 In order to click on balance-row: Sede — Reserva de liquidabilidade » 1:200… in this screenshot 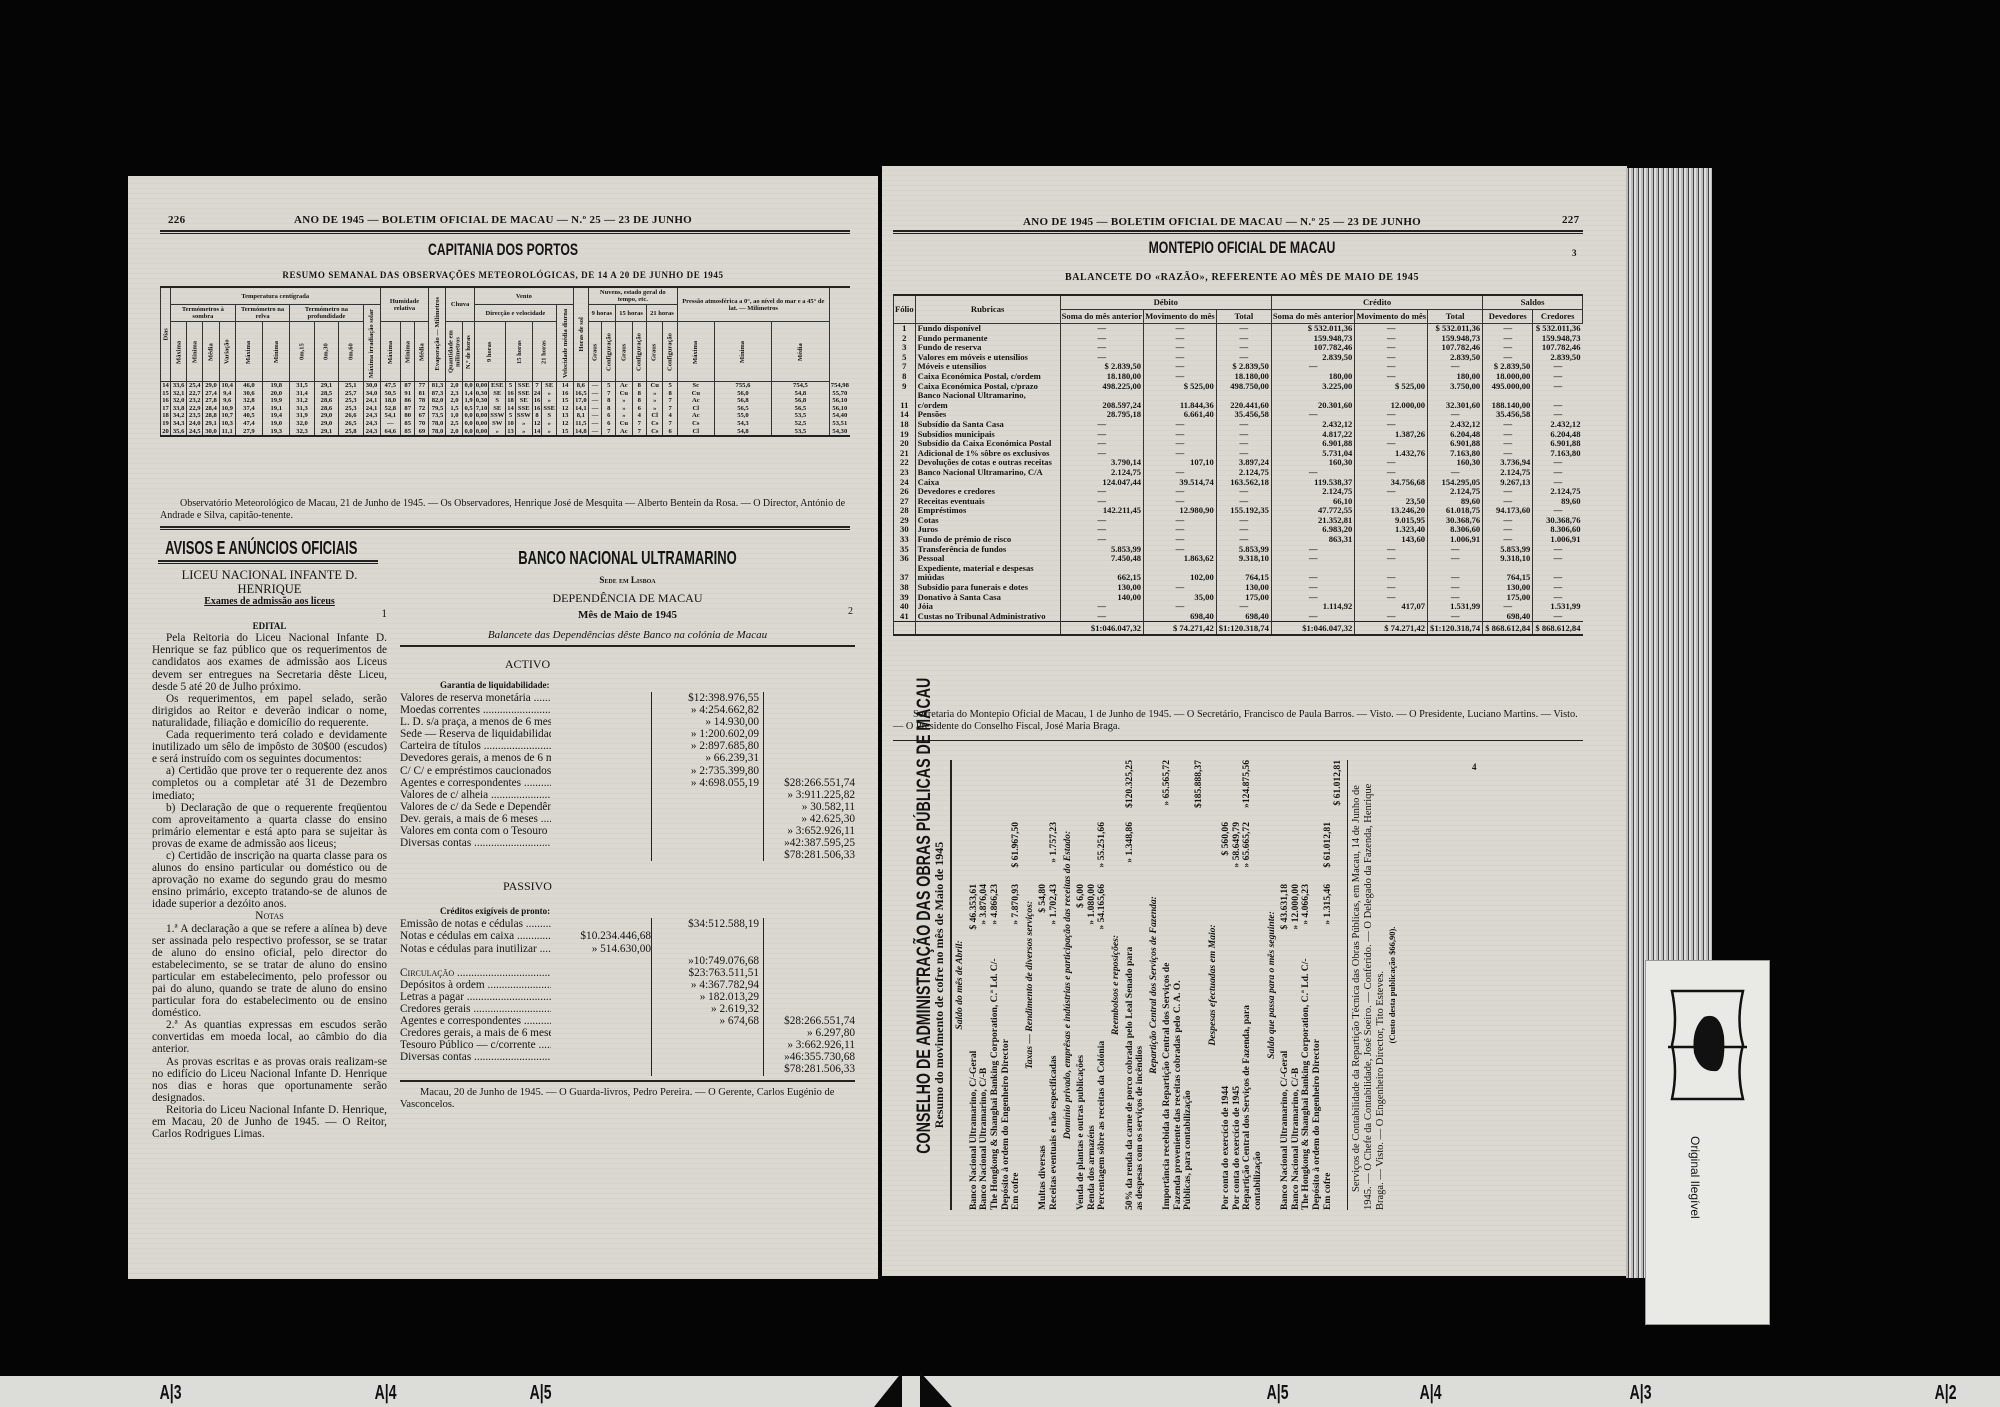, I will do `click(627, 734)`.